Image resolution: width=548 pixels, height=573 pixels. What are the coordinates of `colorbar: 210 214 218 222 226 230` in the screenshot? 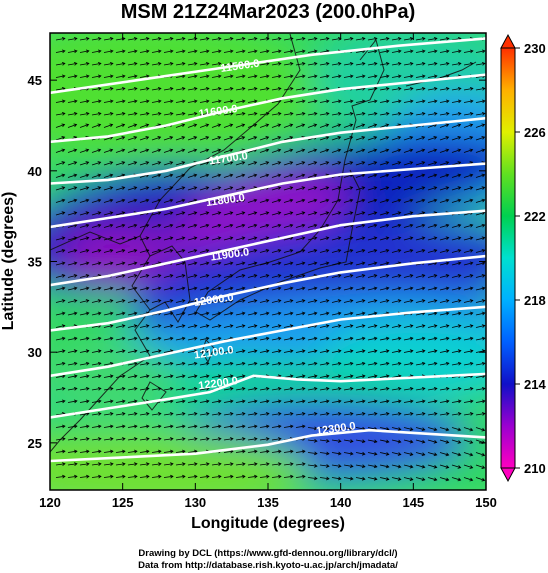 It's located at (523, 258).